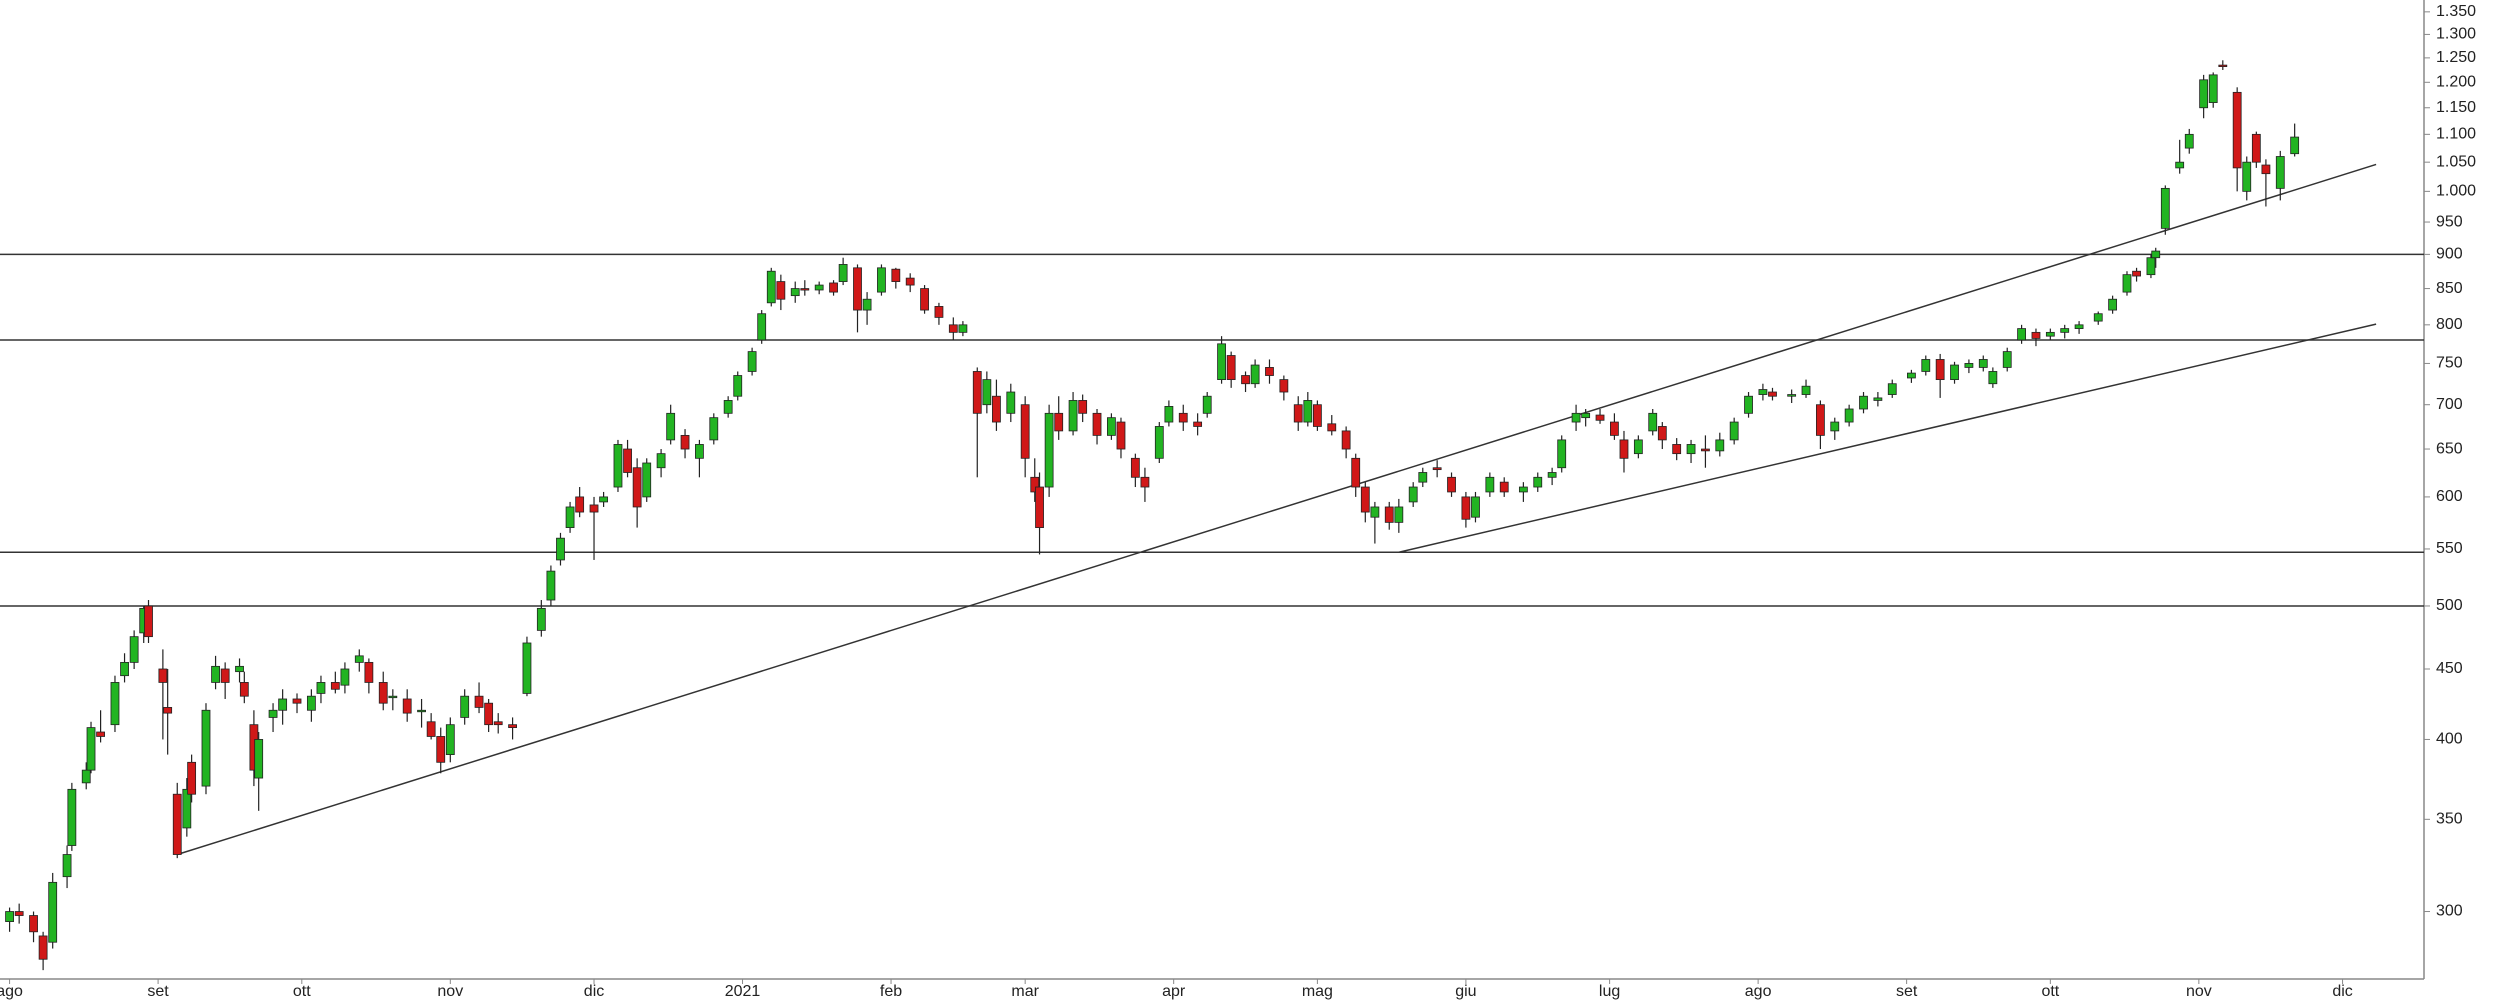 This screenshot has width=2500, height=1000. I want to click on y-tick-label: 350, so click(2449, 819).